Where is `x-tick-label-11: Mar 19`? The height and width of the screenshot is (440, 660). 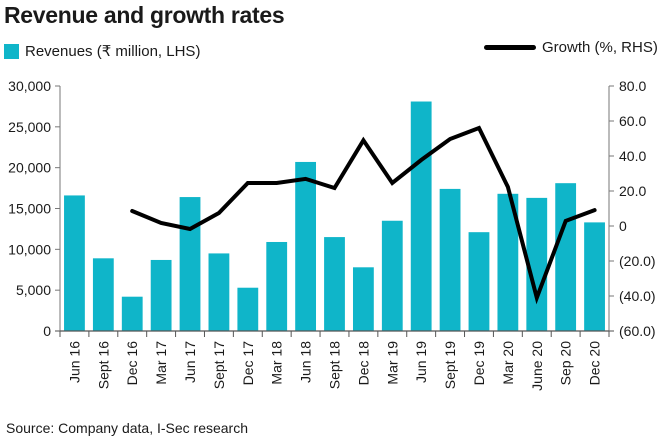 x-tick-label-11: Mar 19 is located at coordinates (392, 363).